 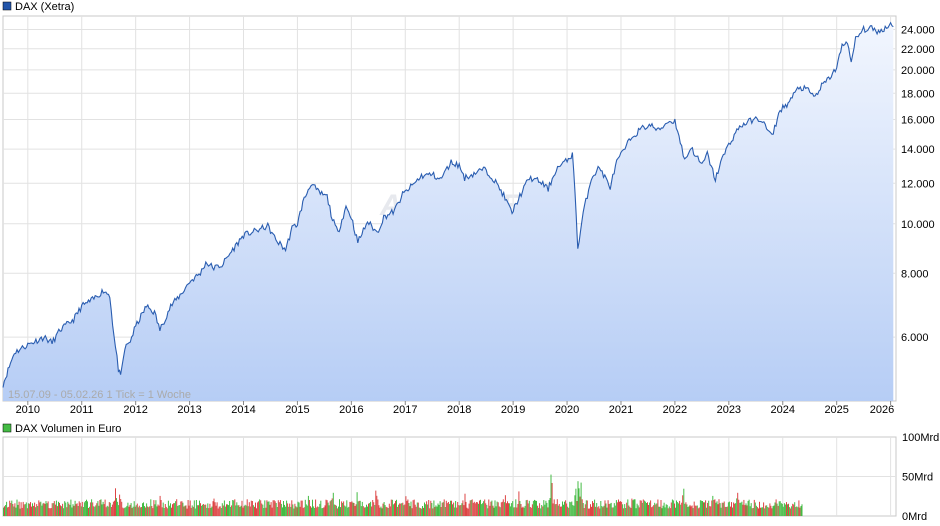 I want to click on x-tick-label: 2022, so click(x=675, y=410).